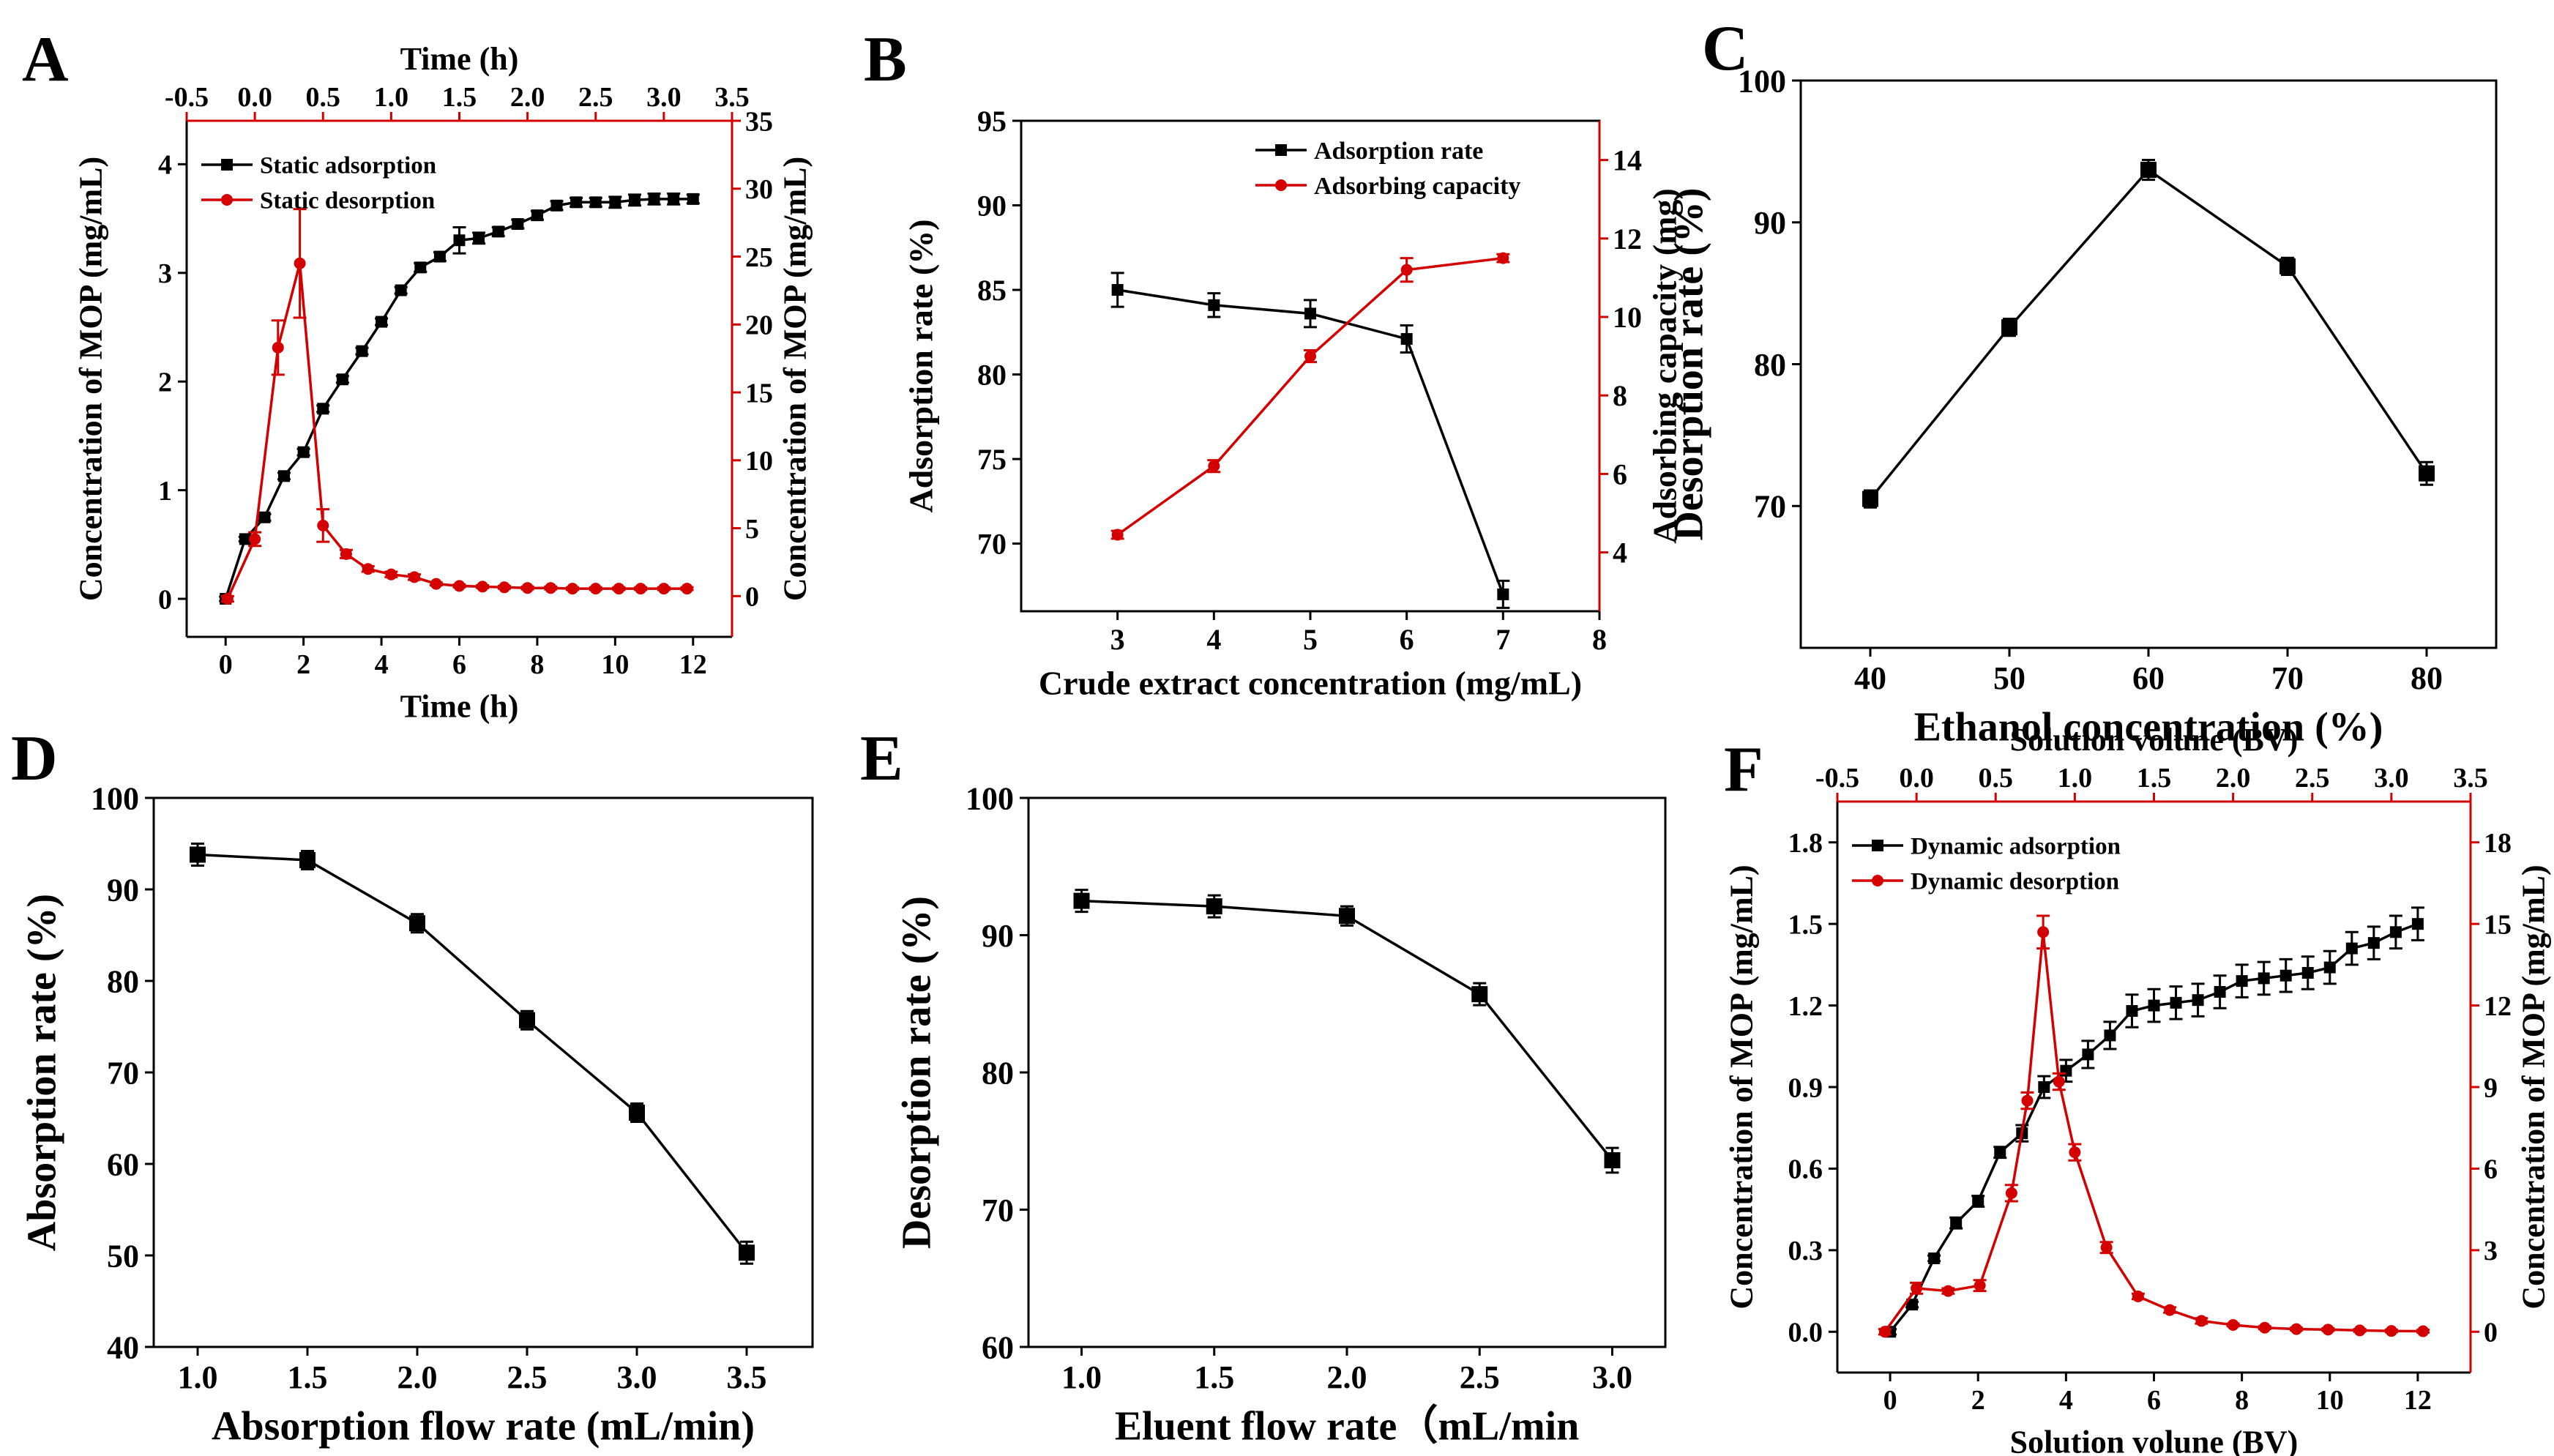 Image resolution: width=2554 pixels, height=1456 pixels. What do you see at coordinates (123, 1256) in the screenshot?
I see `y-tick-label: 50` at bounding box center [123, 1256].